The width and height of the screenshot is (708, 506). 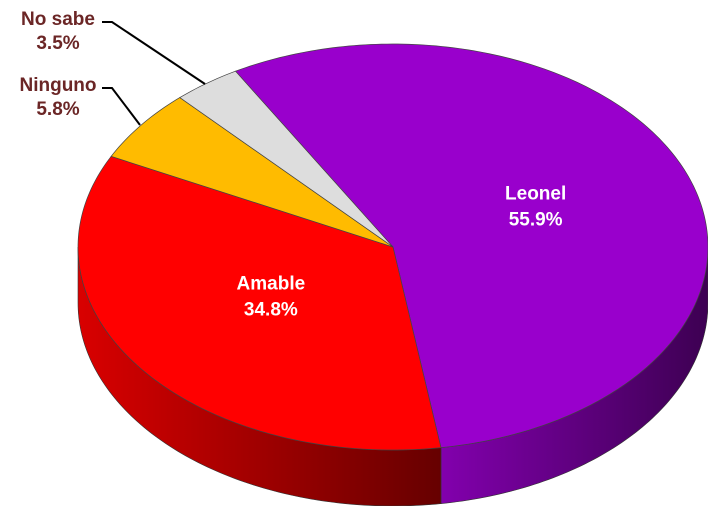 What do you see at coordinates (271, 309) in the screenshot?
I see `slice-value: 34.8%` at bounding box center [271, 309].